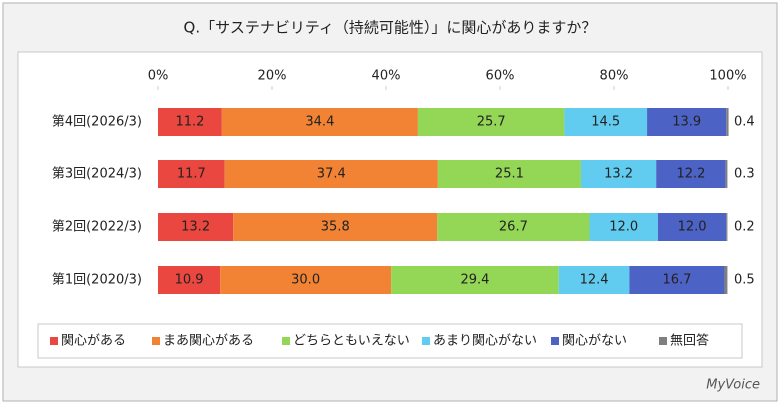  What do you see at coordinates (727, 76) in the screenshot?
I see `x-tick-label: 100%` at bounding box center [727, 76].